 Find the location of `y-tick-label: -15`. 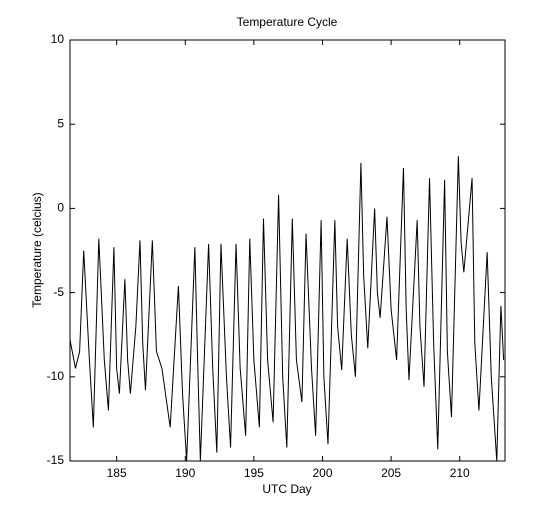

y-tick-label: -15 is located at coordinates (56, 460).